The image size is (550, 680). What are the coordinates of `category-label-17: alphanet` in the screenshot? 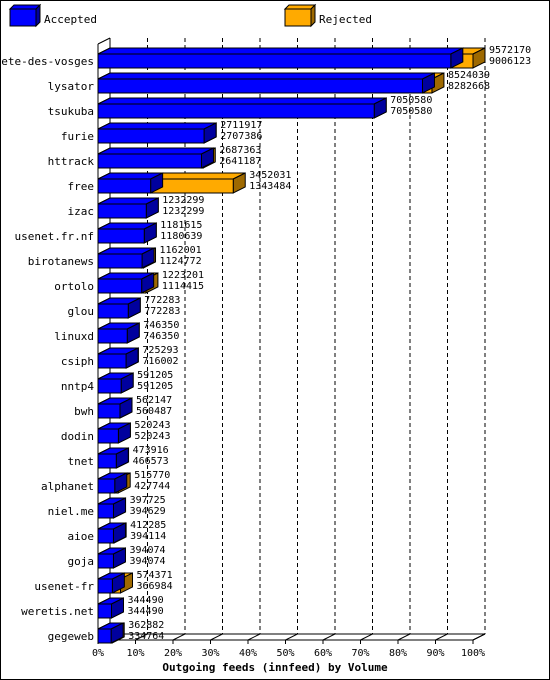 It's located at (67, 486).